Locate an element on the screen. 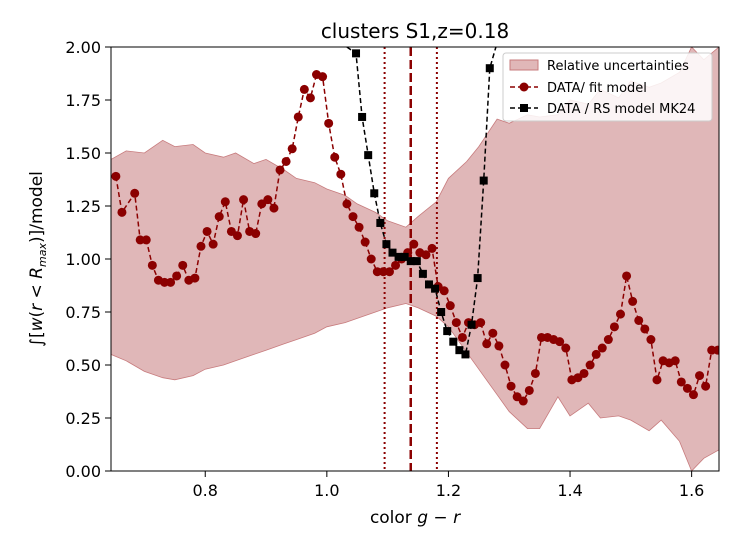 This screenshot has height=554, width=740. x-axis-ticks: 0.8 1.0 1.2 1.4 1.6 is located at coordinates (448, 485).